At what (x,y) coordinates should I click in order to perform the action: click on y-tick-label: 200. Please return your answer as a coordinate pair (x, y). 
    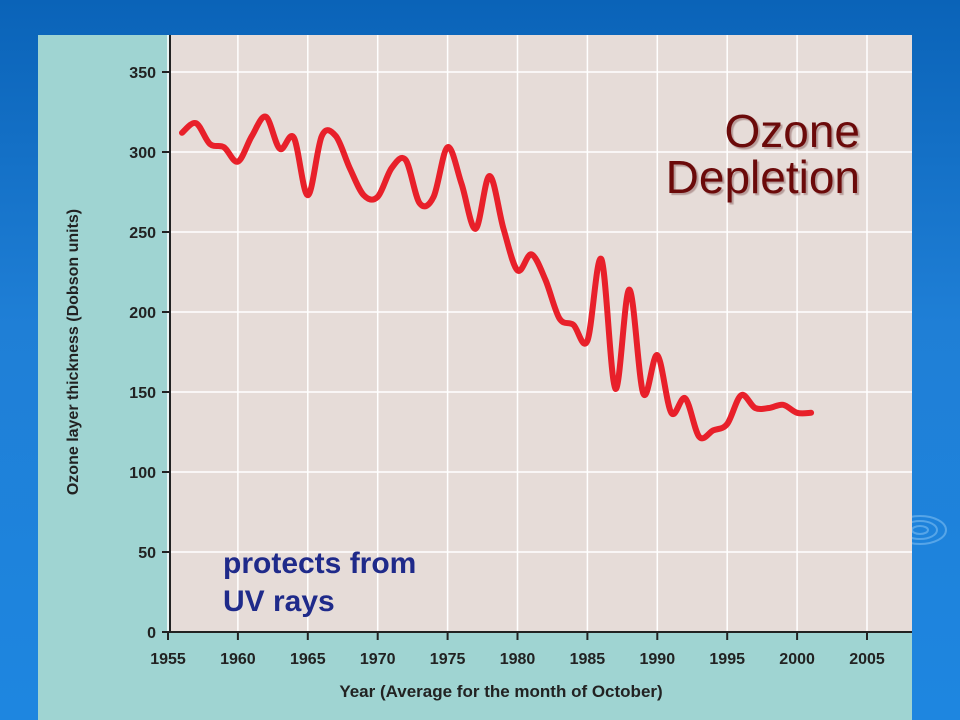
    Looking at the image, I should click on (142, 313).